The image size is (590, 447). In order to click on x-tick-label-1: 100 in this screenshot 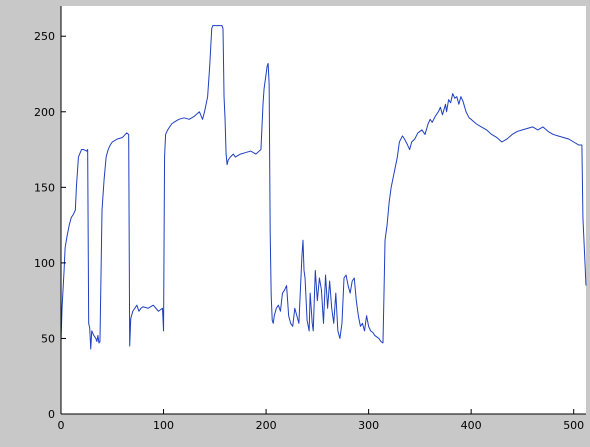, I will do `click(163, 425)`.